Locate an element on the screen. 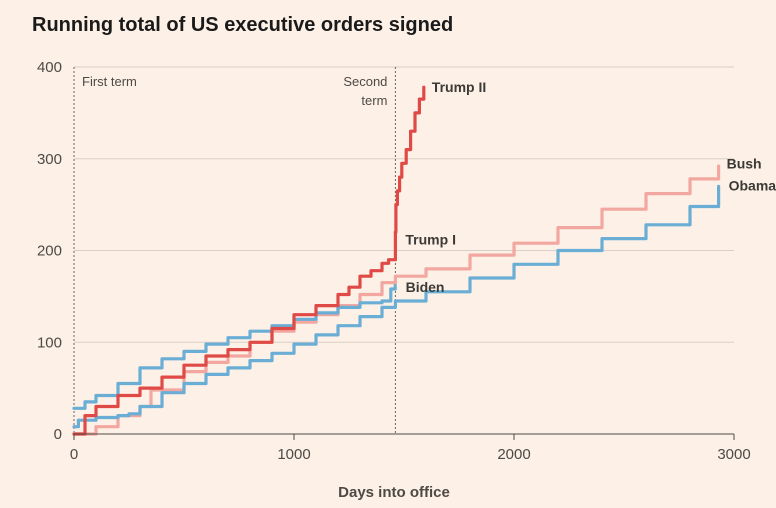 This screenshot has height=508, width=776. x-axis-title: Days into office is located at coordinates (394, 492).